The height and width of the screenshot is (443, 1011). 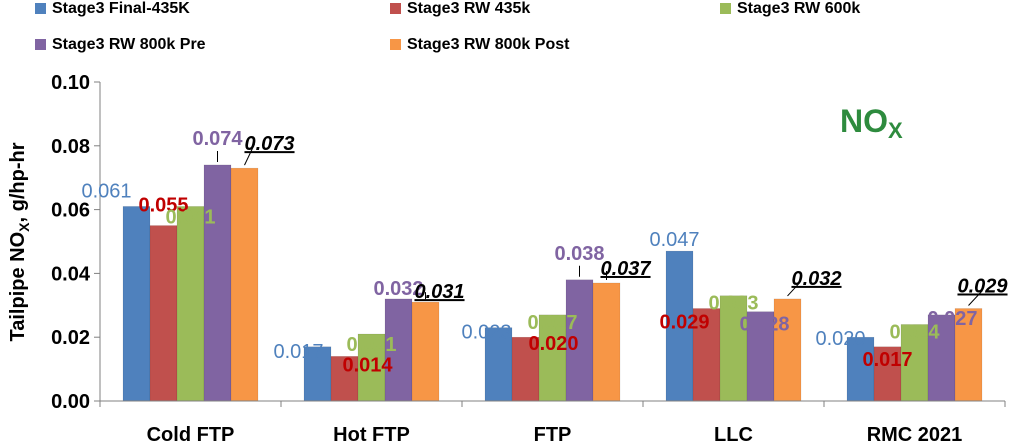 I want to click on y-tick-label: 0.08, so click(x=70, y=147).